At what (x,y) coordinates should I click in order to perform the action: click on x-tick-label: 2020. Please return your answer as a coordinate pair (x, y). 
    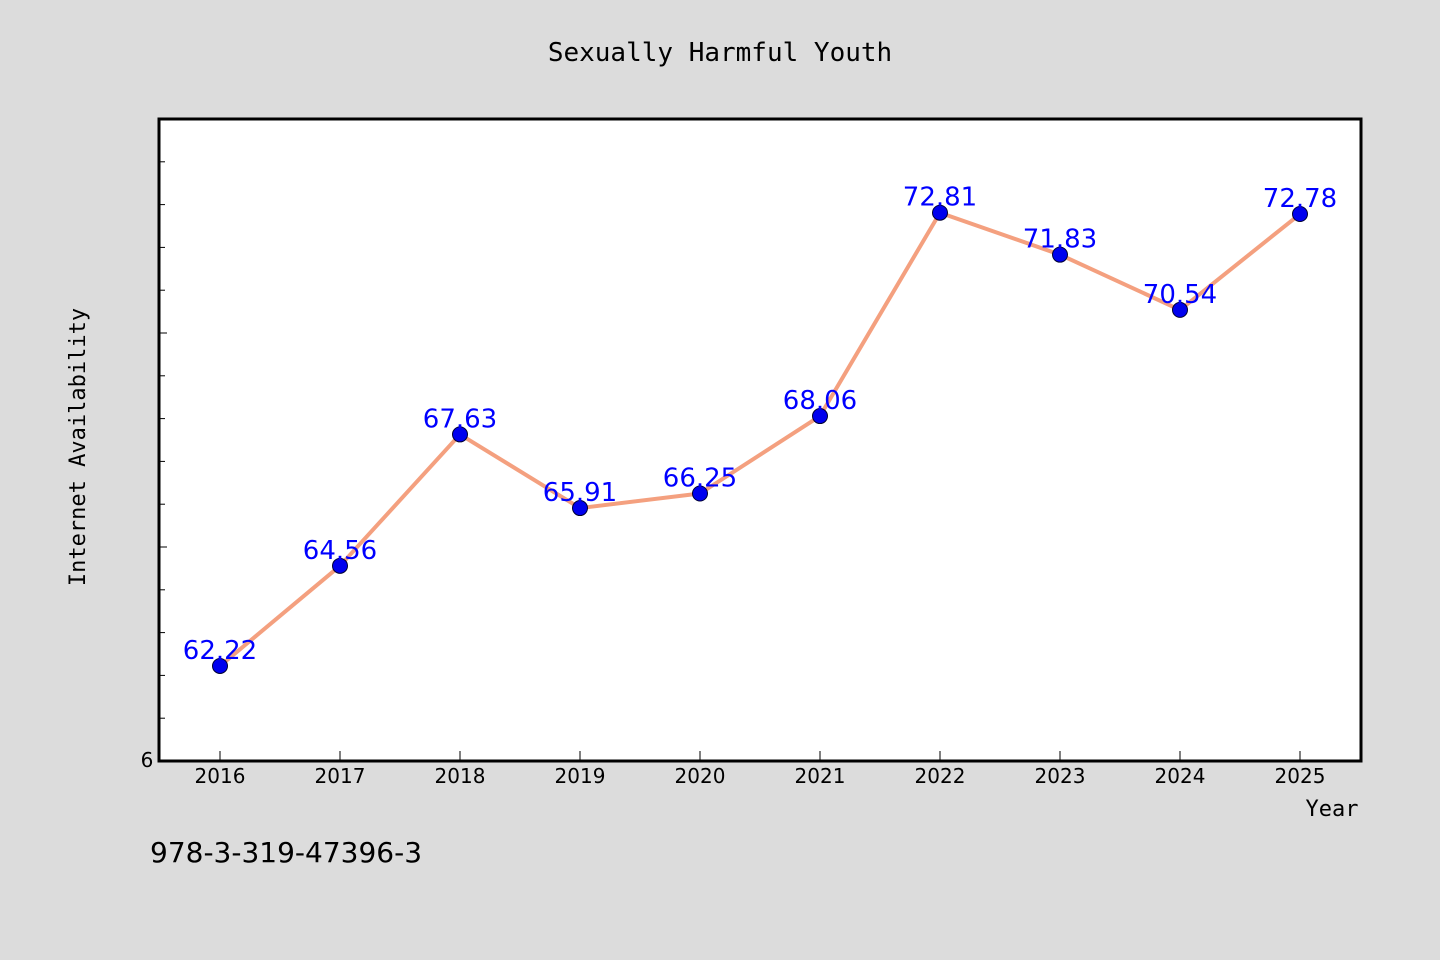
    Looking at the image, I should click on (700, 776).